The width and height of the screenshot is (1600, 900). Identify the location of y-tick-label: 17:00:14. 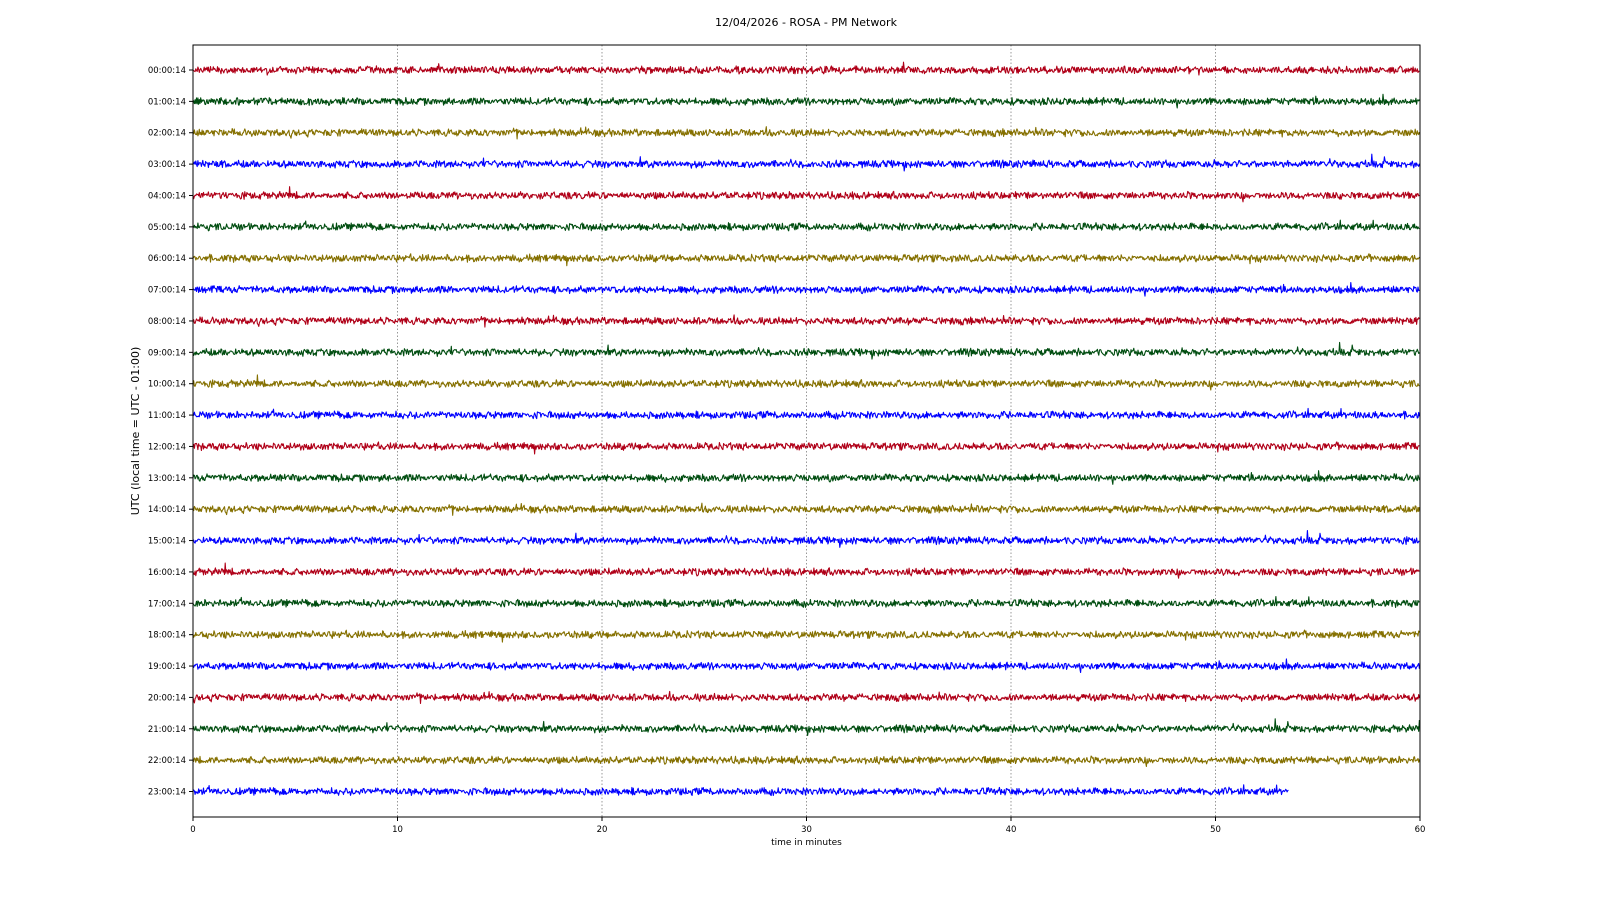
(167, 604).